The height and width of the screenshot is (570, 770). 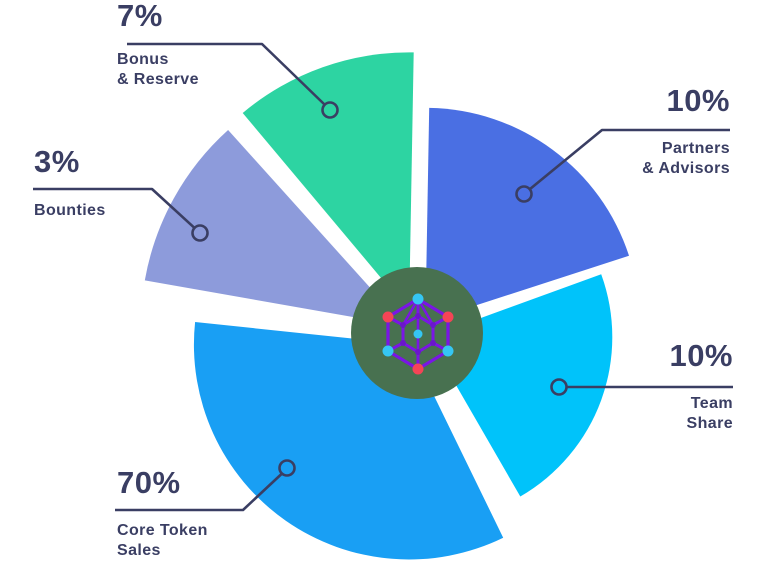 What do you see at coordinates (287, 468) in the screenshot?
I see `ring-marker-core-token-sales` at bounding box center [287, 468].